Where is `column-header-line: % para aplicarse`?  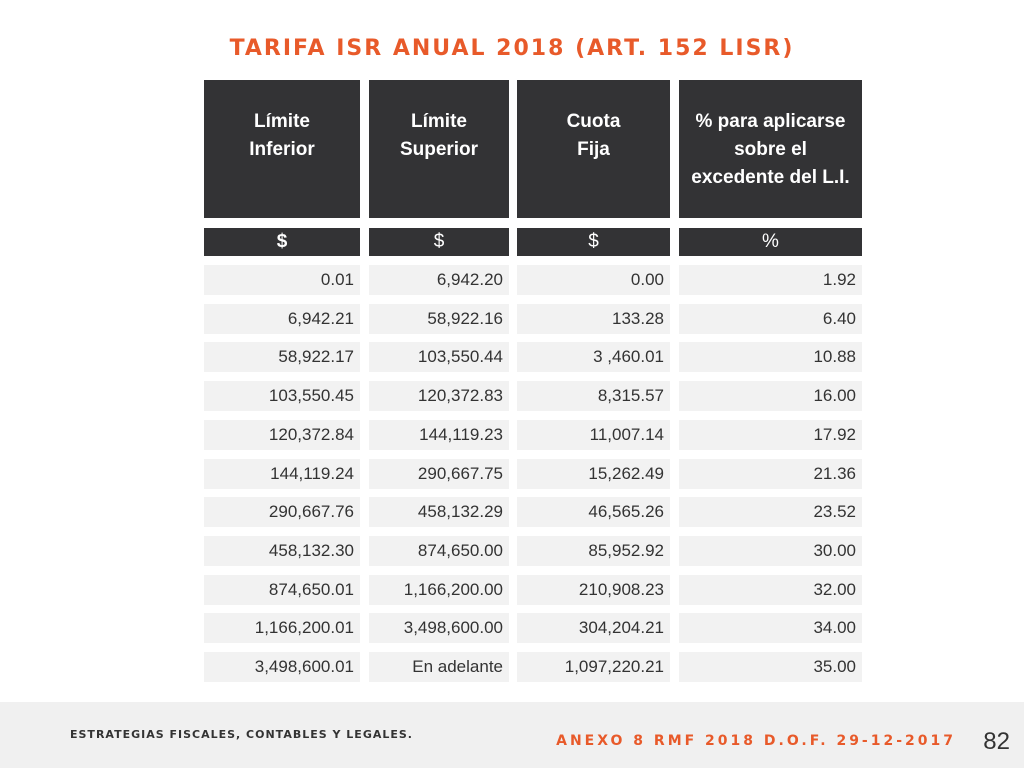
column-header-line: % para aplicarse is located at coordinates (770, 121).